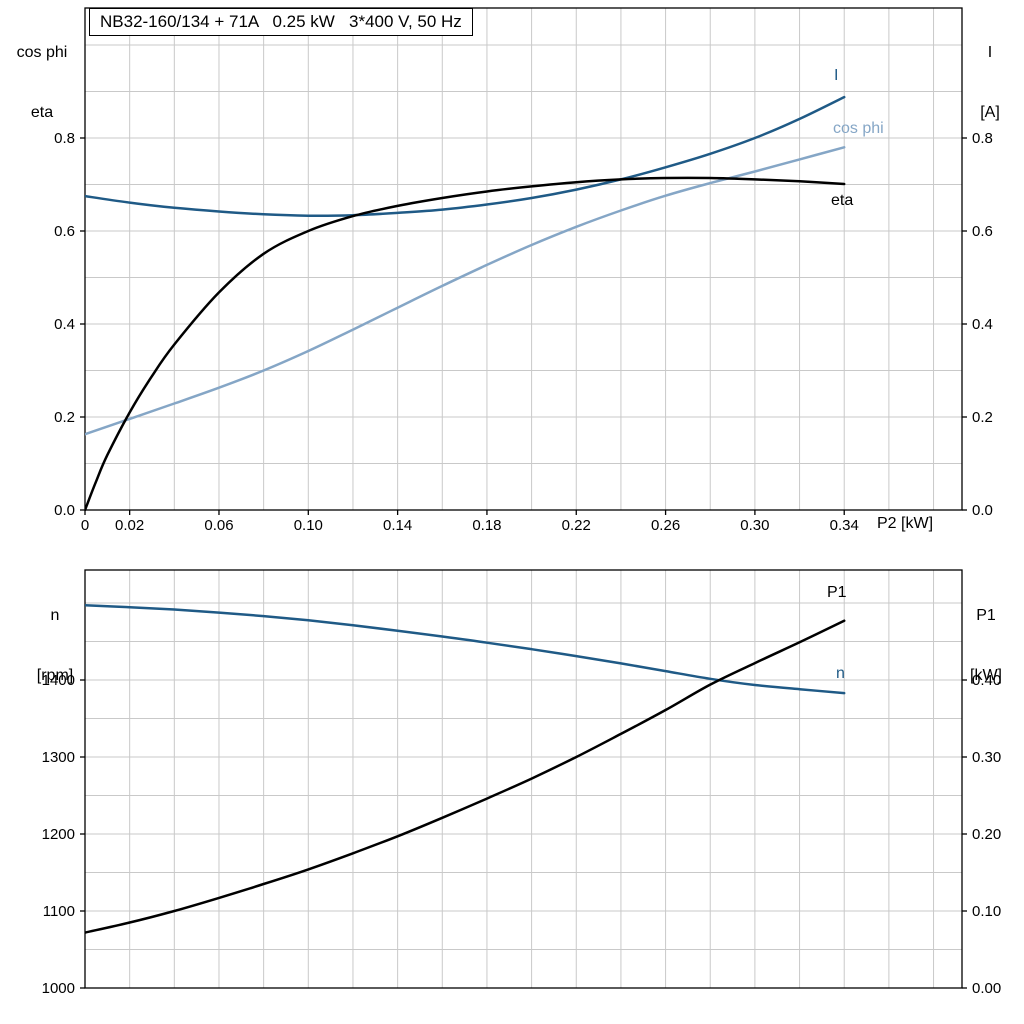 The image size is (1024, 1024). I want to click on curve-label-cos-phi: cos phi, so click(858, 128).